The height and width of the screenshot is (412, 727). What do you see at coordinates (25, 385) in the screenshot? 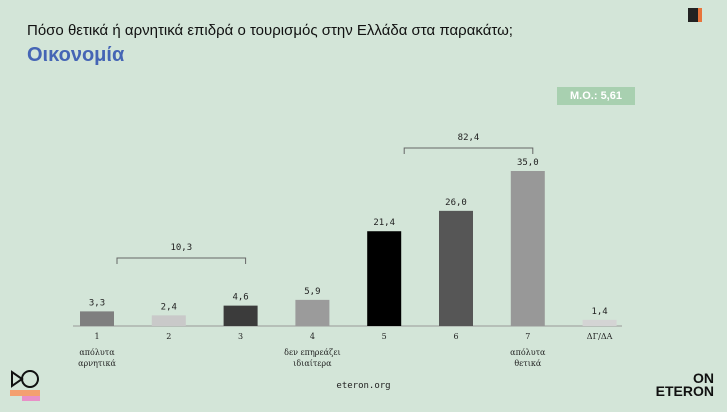
I see `starvation-nation-logo` at bounding box center [25, 385].